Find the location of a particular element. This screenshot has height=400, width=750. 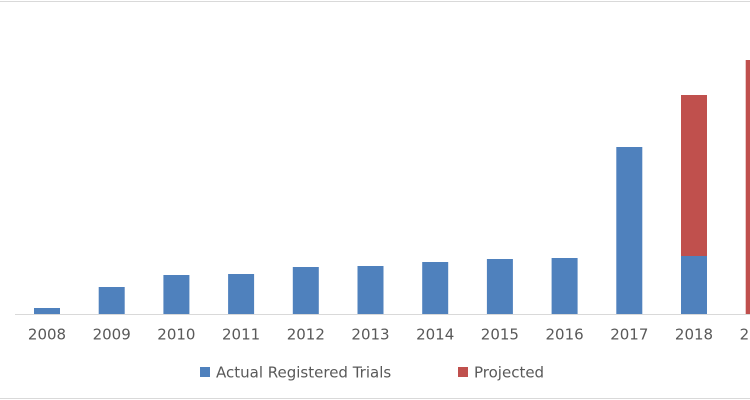

x-tick-label: 2012 is located at coordinates (306, 335).